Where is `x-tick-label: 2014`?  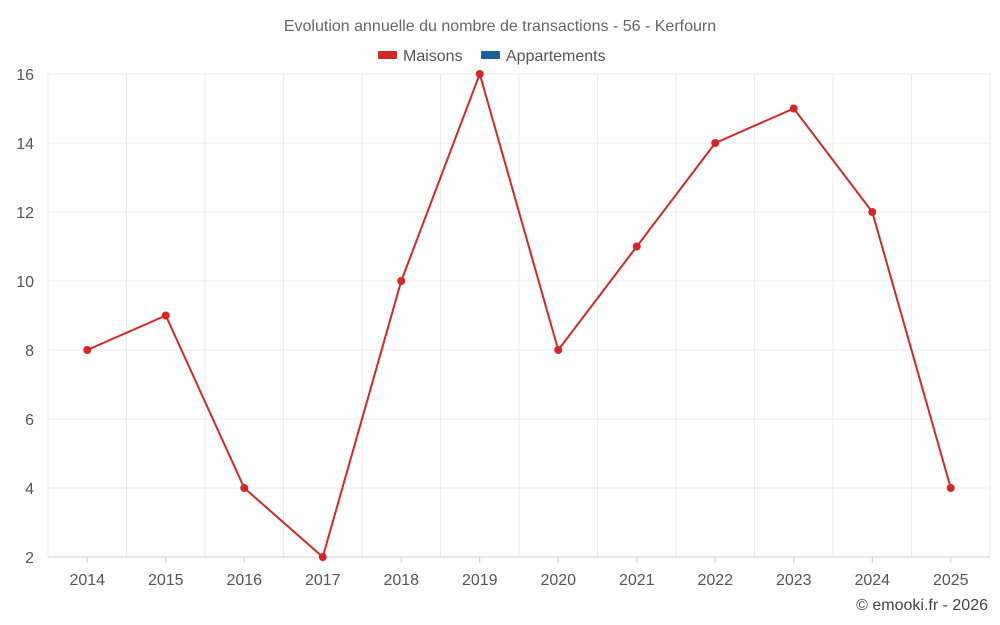 x-tick-label: 2014 is located at coordinates (87, 580).